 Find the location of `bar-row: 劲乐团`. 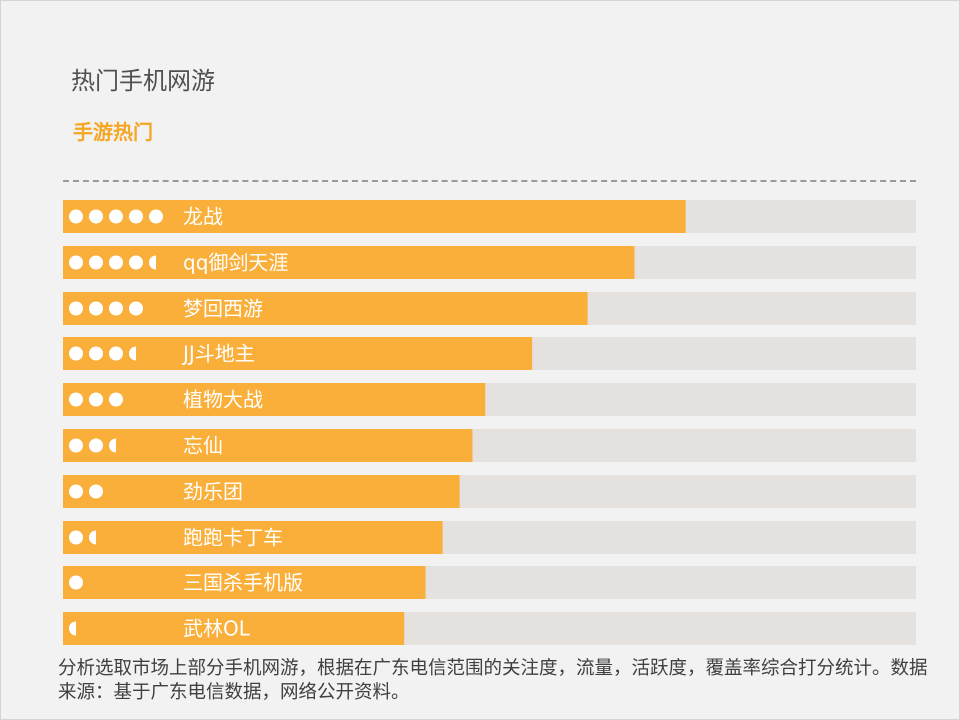

bar-row: 劲乐团 is located at coordinates (489, 491).